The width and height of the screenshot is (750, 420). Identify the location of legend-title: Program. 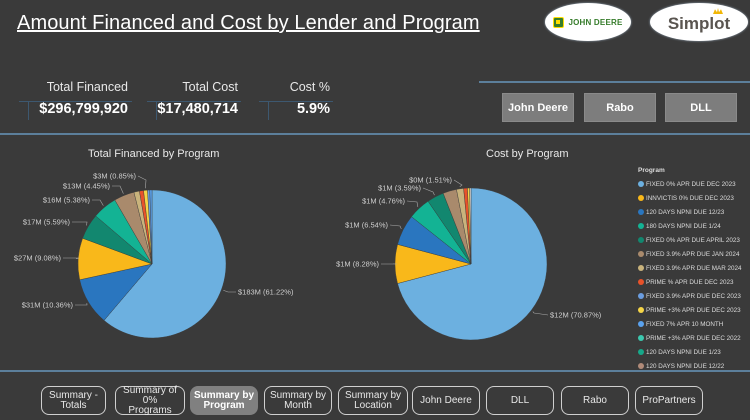
(651, 170).